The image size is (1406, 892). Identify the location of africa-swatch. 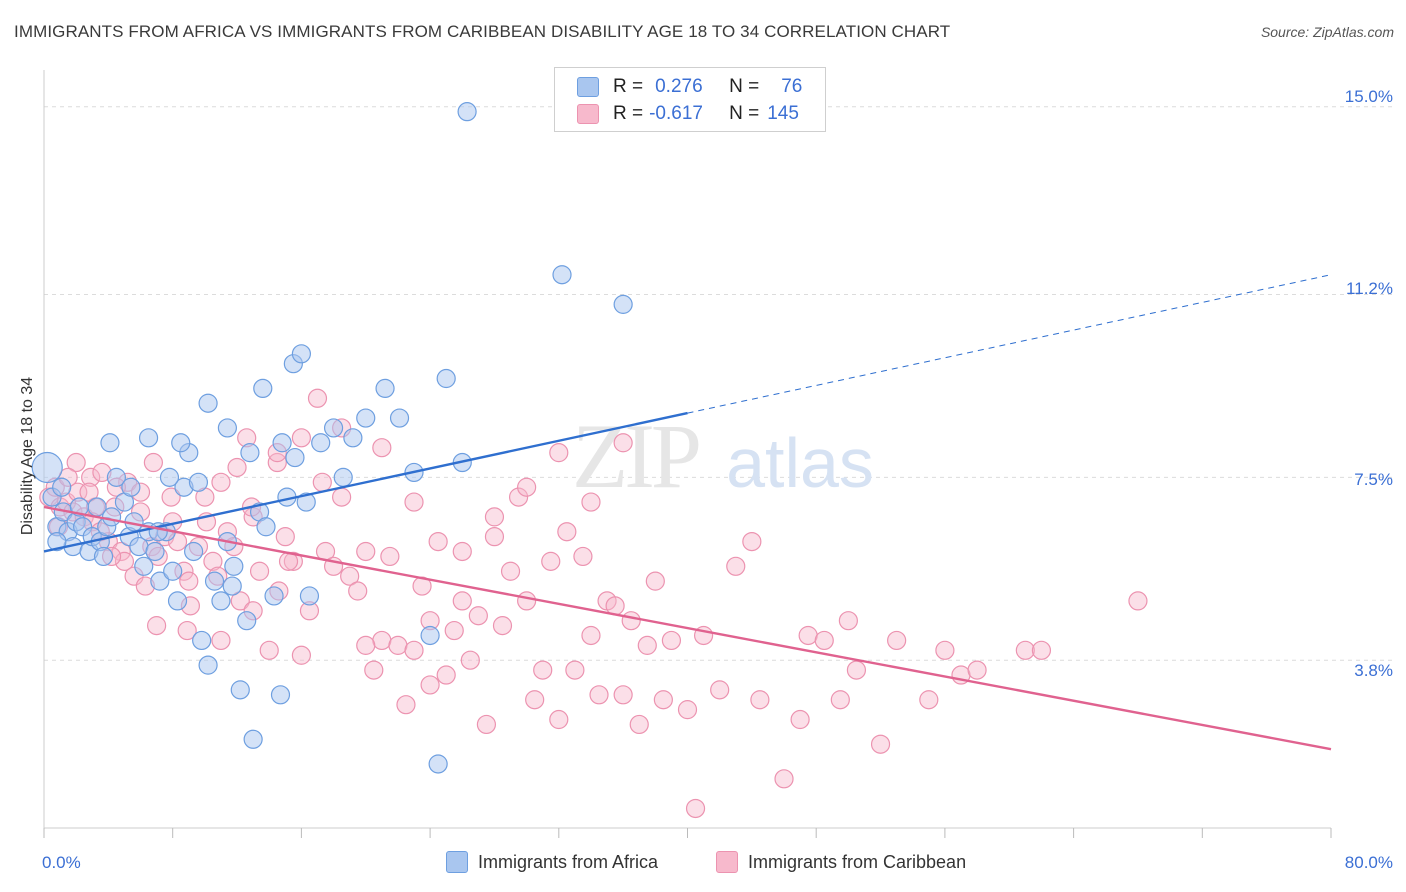
(588, 87).